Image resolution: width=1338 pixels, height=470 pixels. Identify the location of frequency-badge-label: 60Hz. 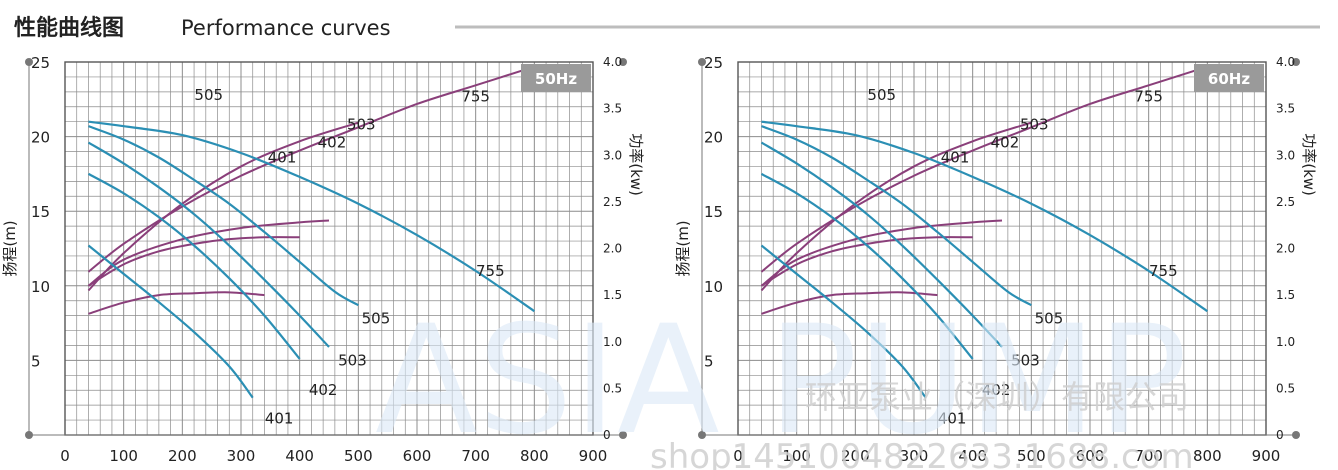
(1229, 79).